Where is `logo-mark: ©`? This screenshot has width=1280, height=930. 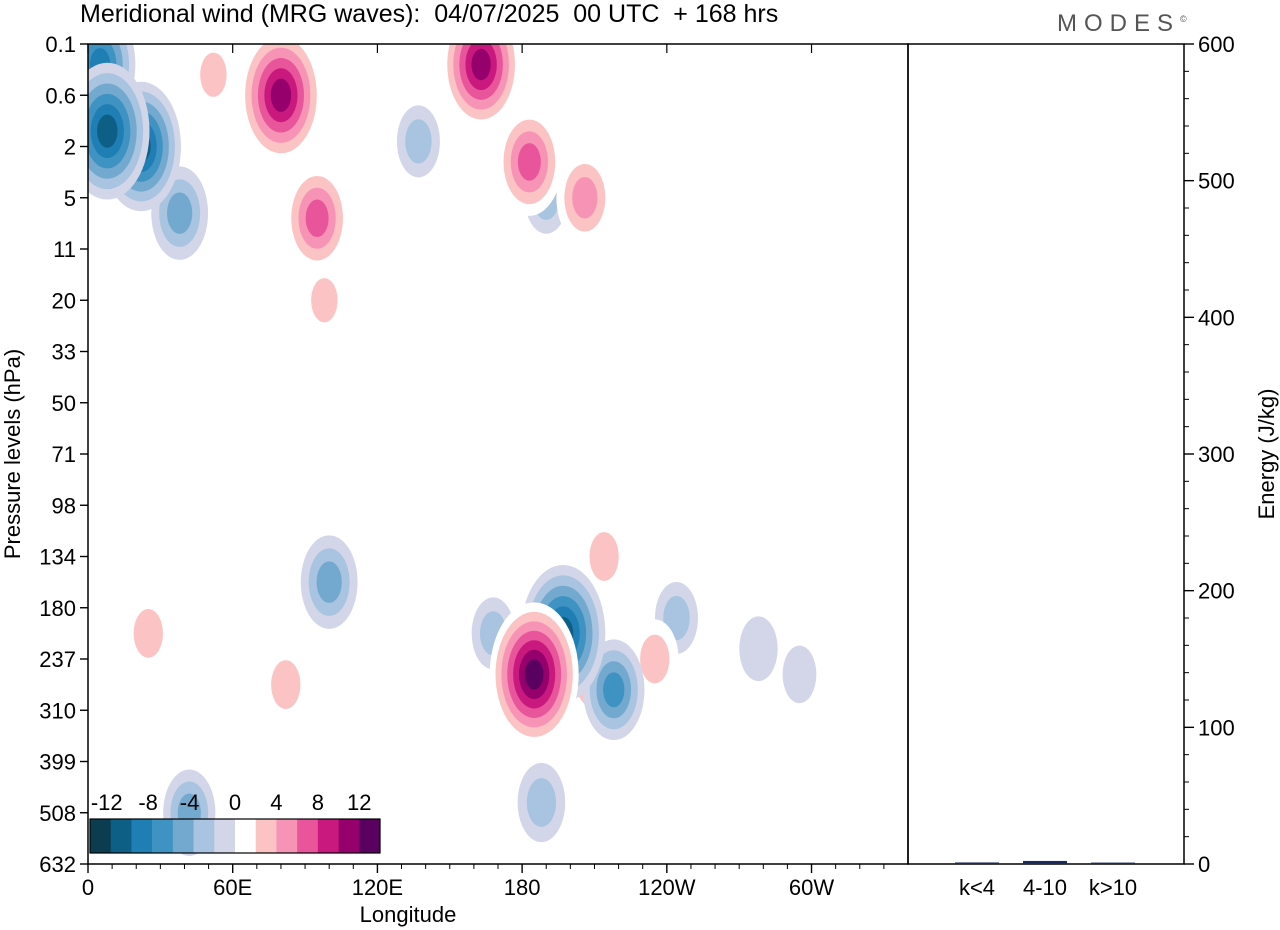
logo-mark: © is located at coordinates (1183, 19).